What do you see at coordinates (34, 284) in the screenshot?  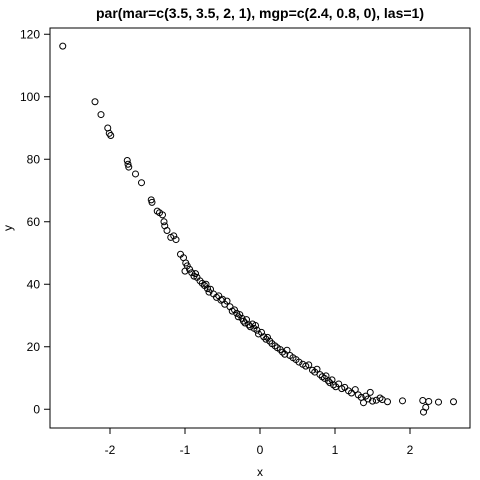 I see `y-tick-label: 40` at bounding box center [34, 284].